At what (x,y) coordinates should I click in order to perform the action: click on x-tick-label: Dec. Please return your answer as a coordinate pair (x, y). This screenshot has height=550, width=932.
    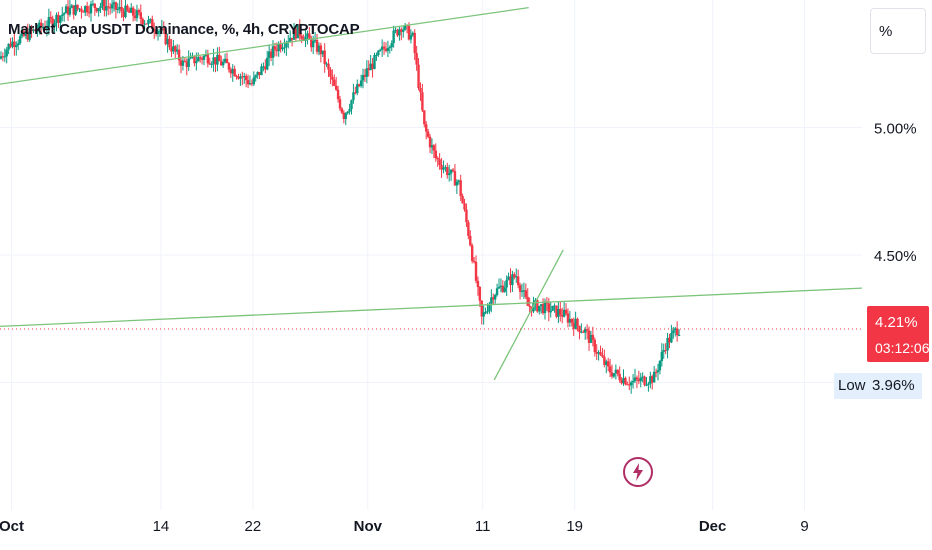
    Looking at the image, I should click on (713, 526).